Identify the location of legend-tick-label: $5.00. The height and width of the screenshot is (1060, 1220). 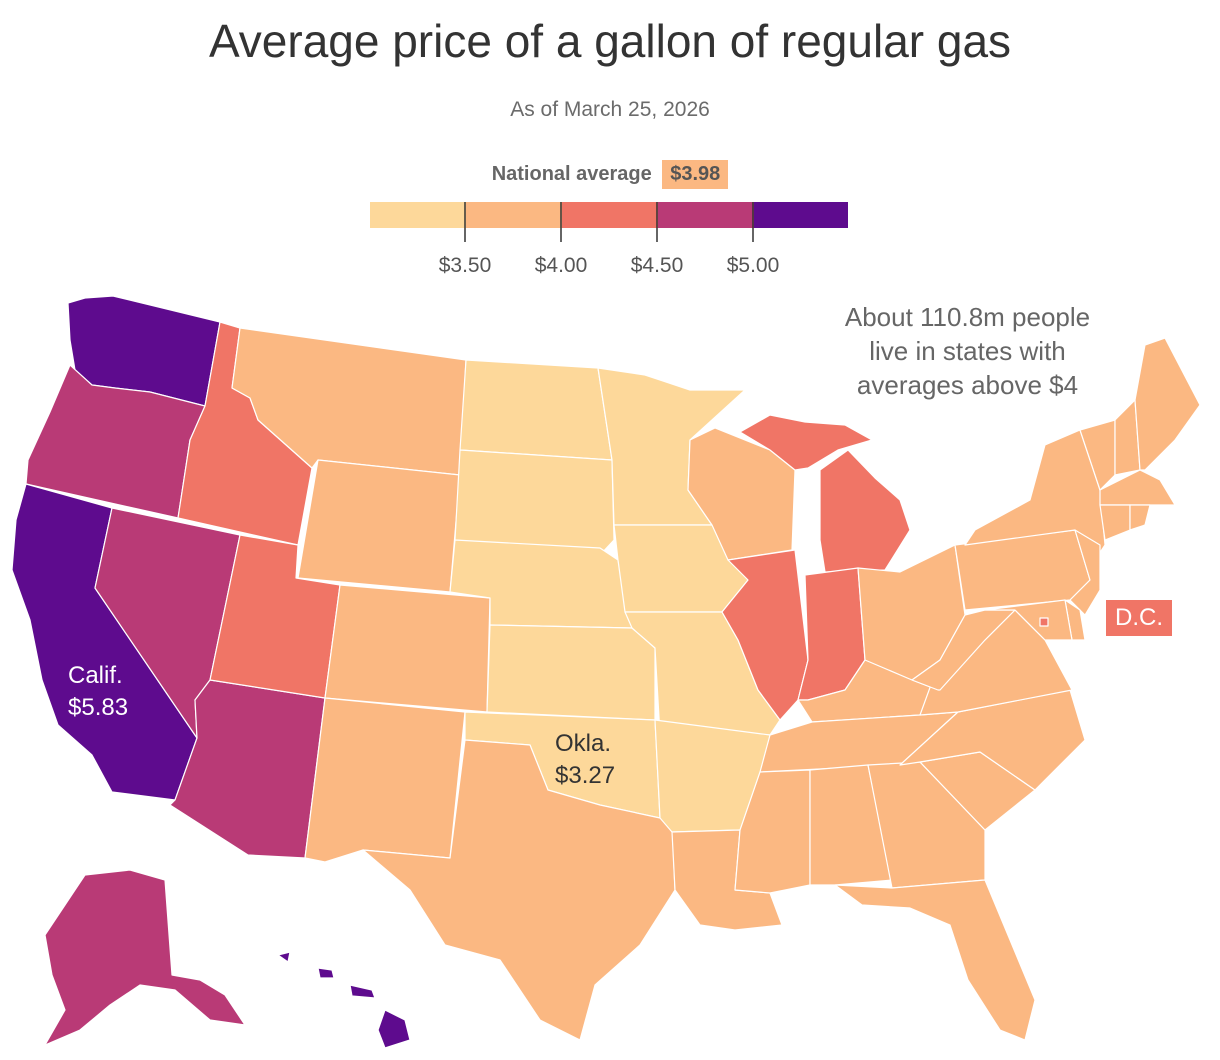
(753, 265).